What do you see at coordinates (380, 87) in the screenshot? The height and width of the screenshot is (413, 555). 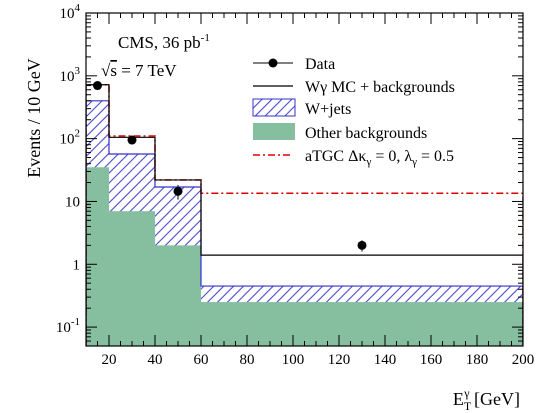 I see `legend-label-mc: Wγ MC + backgrounds` at bounding box center [380, 87].